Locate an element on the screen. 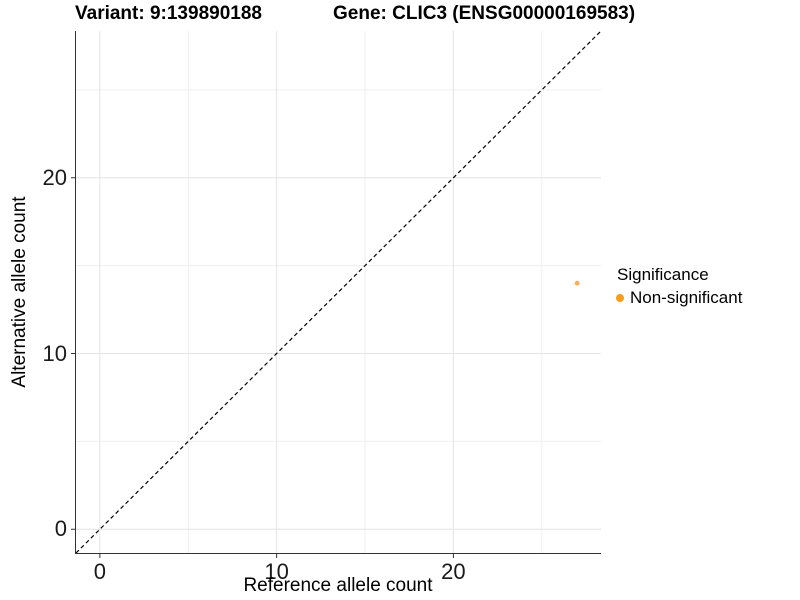  y-axis-title: Alternative allele count is located at coordinates (19, 292).